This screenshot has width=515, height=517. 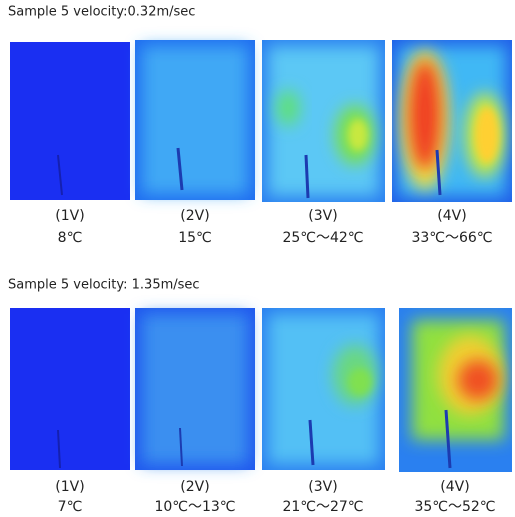 I want to click on temperature: 8℃, so click(x=70, y=238).